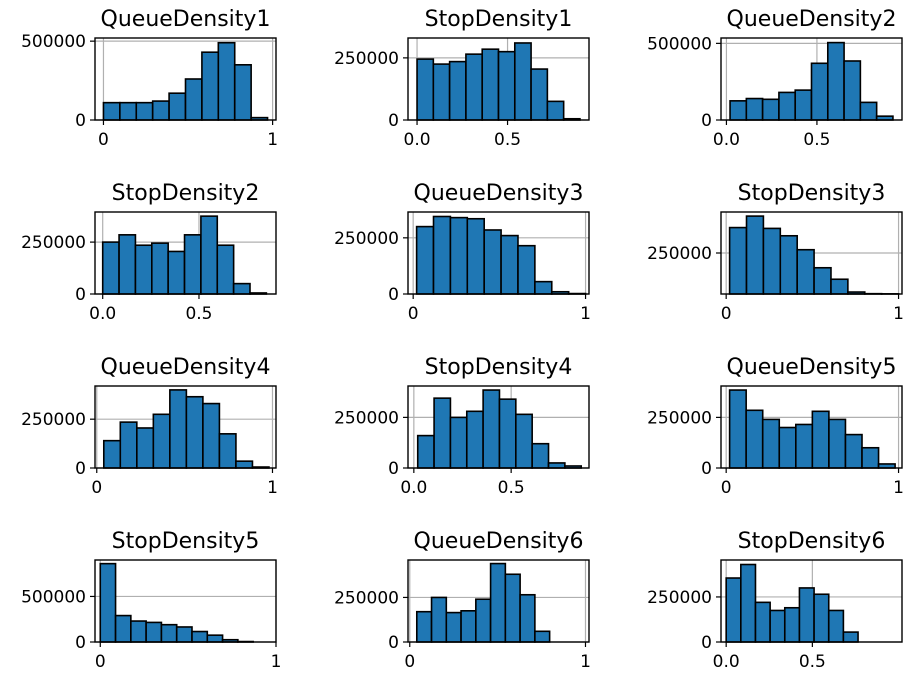 This screenshot has width=911, height=679. Describe the element at coordinates (812, 541) in the screenshot. I see `subplot-title-stopdensity6: StopDensity6` at that location.